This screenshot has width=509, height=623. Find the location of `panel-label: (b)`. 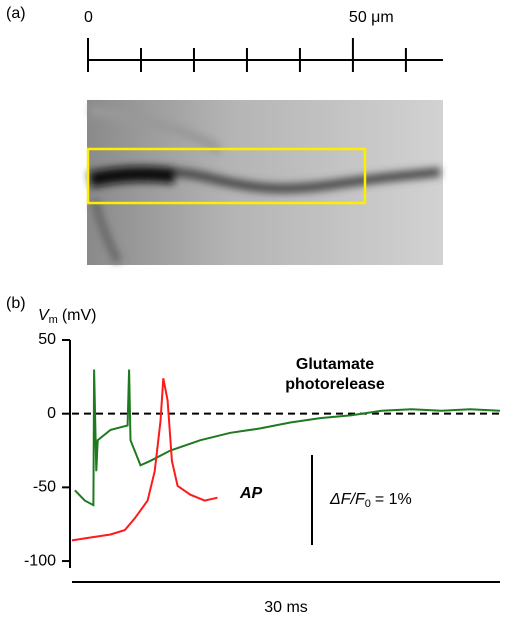

panel-label: (b) is located at coordinates (16, 303).